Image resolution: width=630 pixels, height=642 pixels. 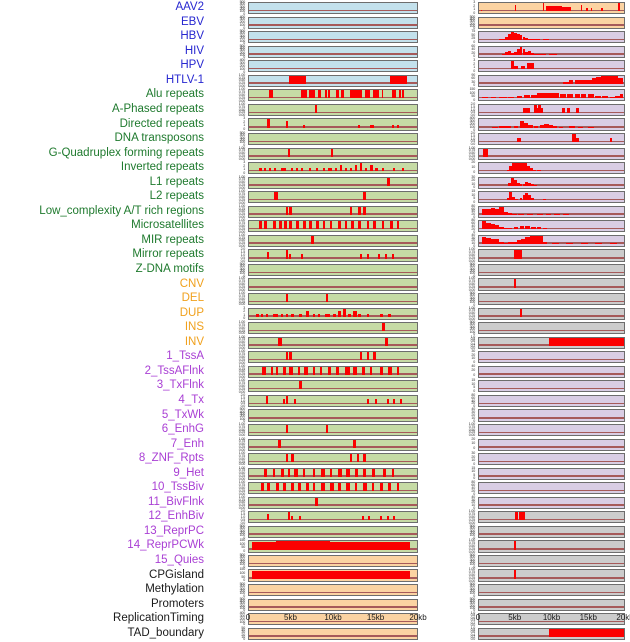 What do you see at coordinates (472, 593) in the screenshot?
I see `y-tick: 100` at bounding box center [472, 593].